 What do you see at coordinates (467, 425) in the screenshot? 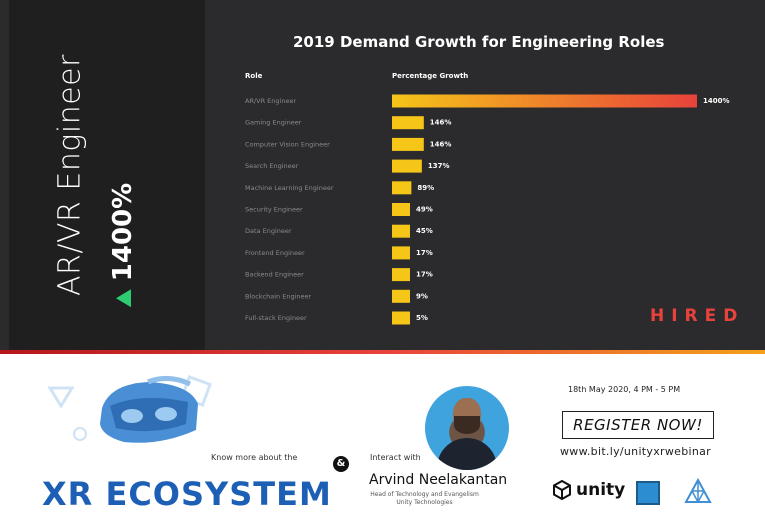
I see `avatar-beard` at bounding box center [467, 425].